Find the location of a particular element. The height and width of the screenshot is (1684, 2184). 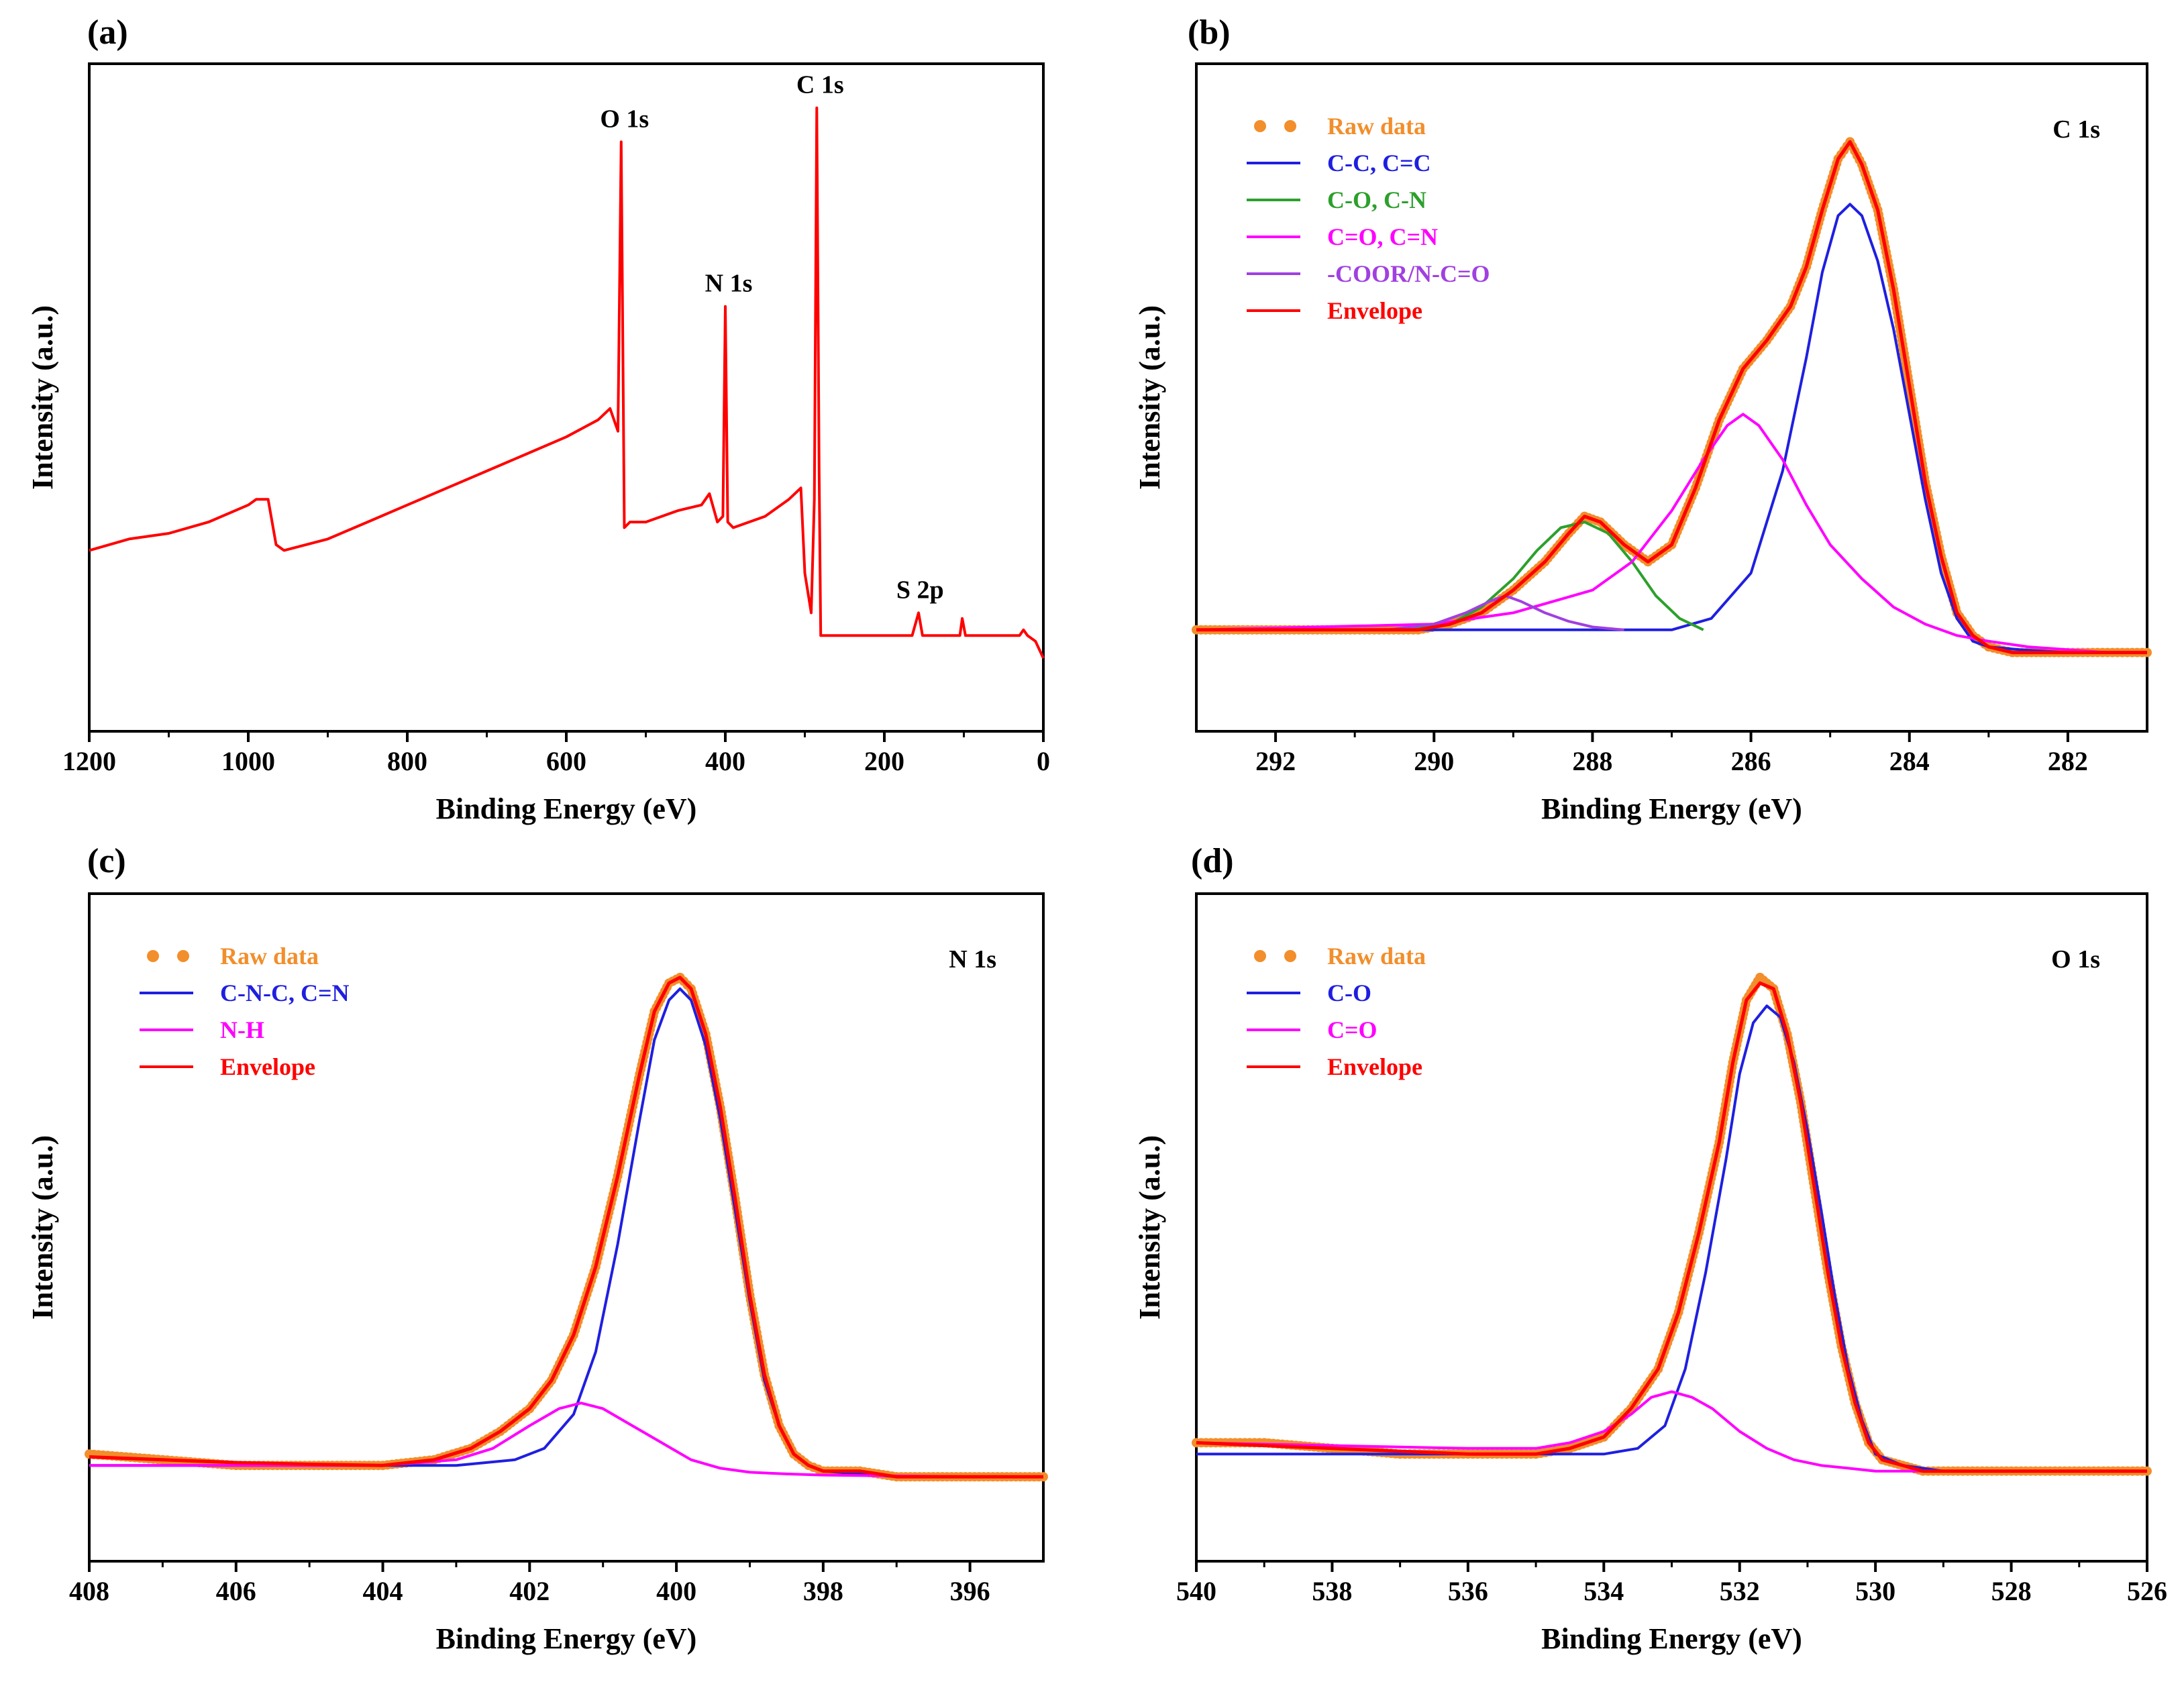

x-tick-label: 286 is located at coordinates (1751, 761).